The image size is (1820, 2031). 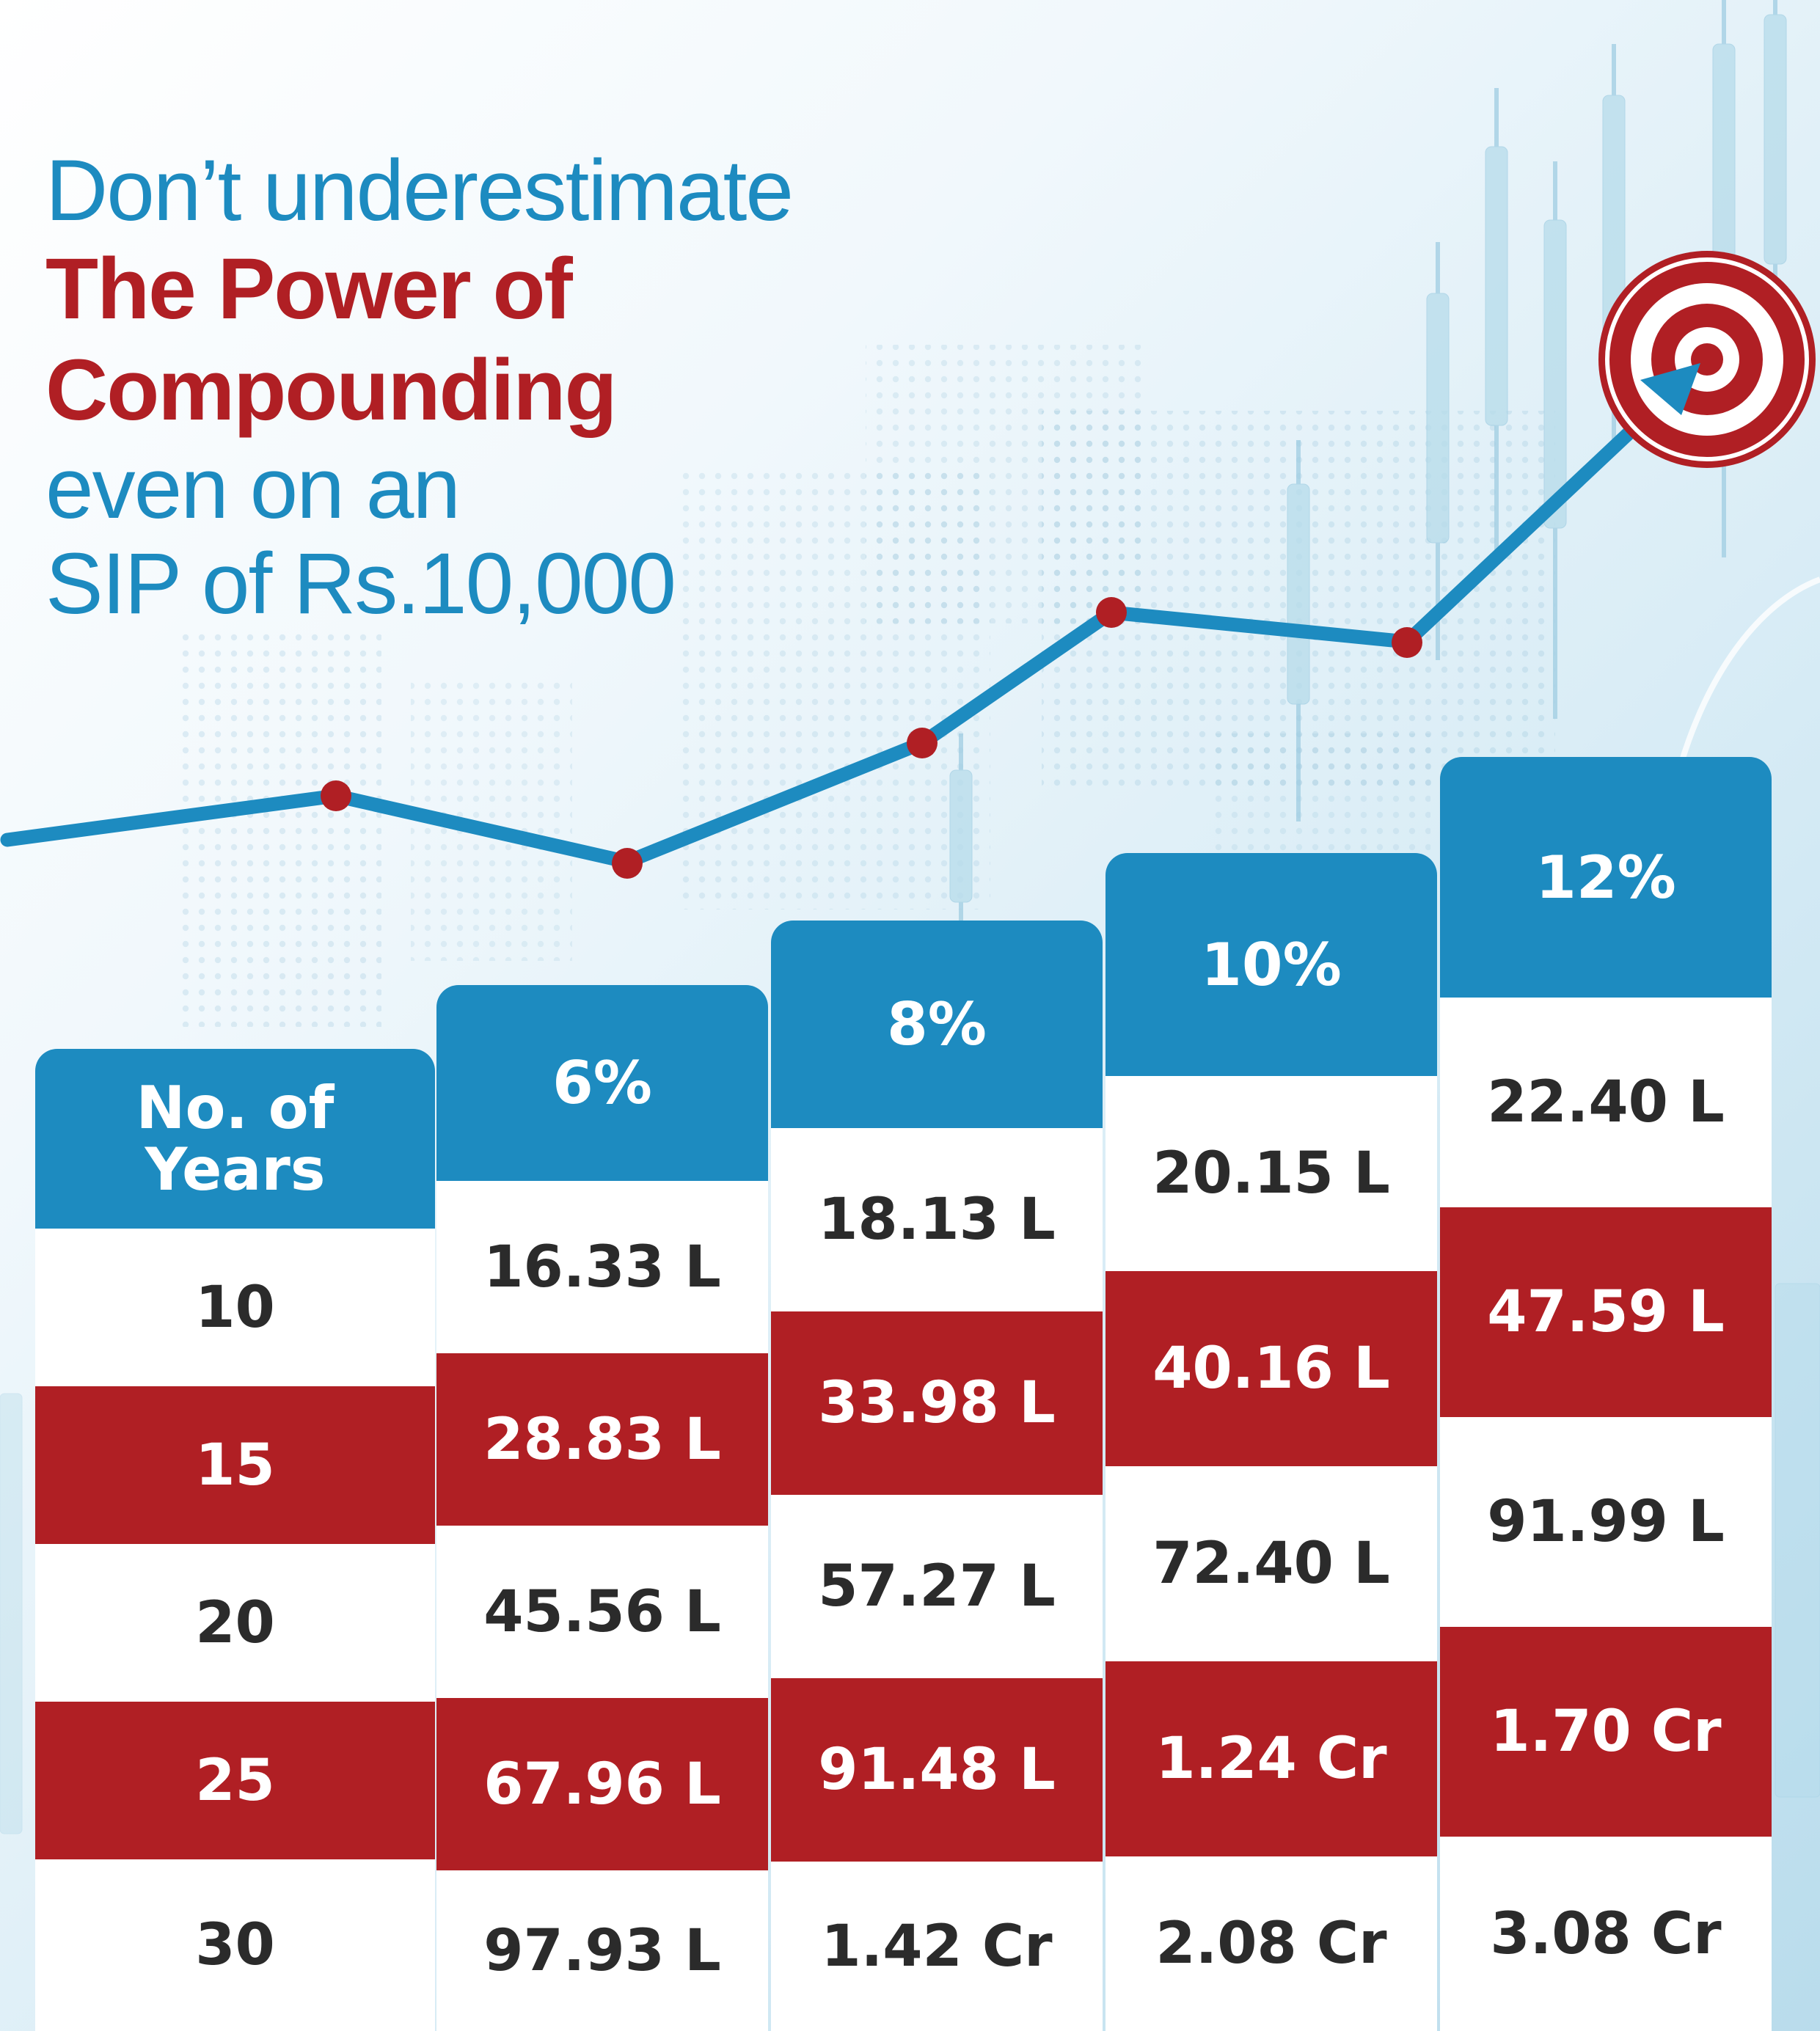 What do you see at coordinates (602, 1267) in the screenshot?
I see `value-cell: 16.33 L` at bounding box center [602, 1267].